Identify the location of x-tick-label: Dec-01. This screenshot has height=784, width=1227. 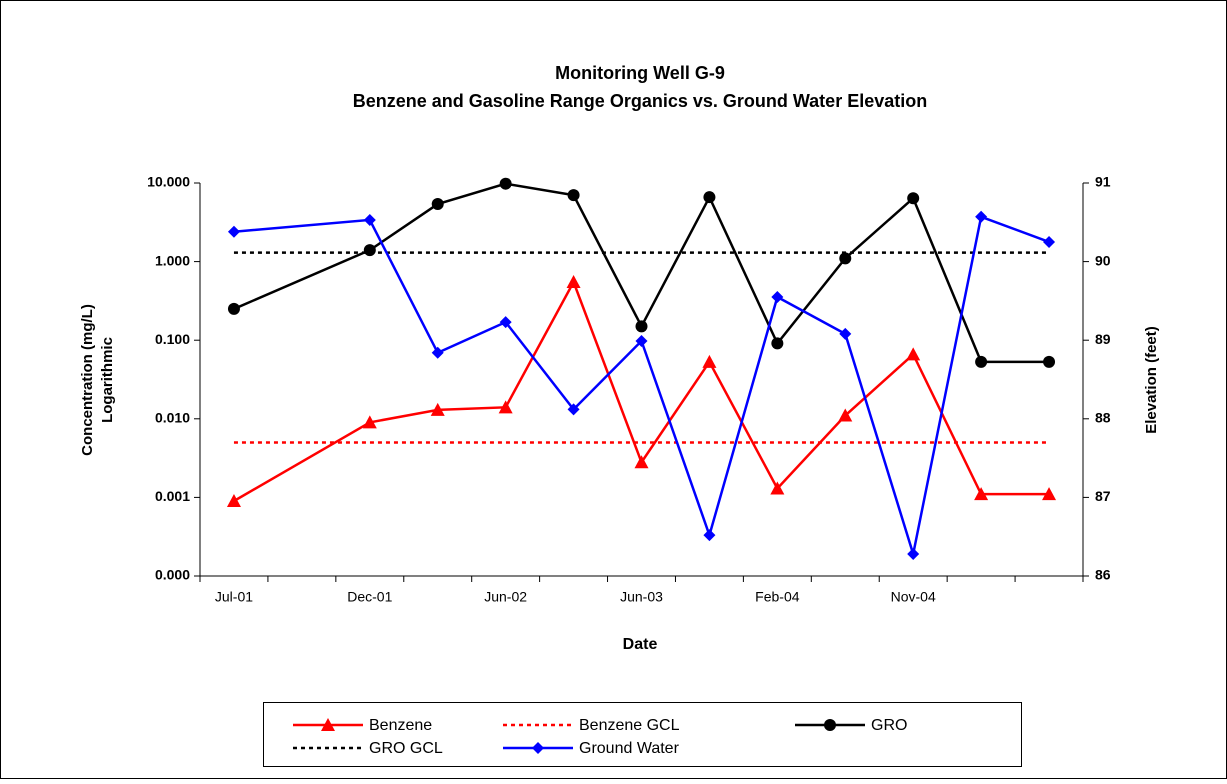
(369, 597).